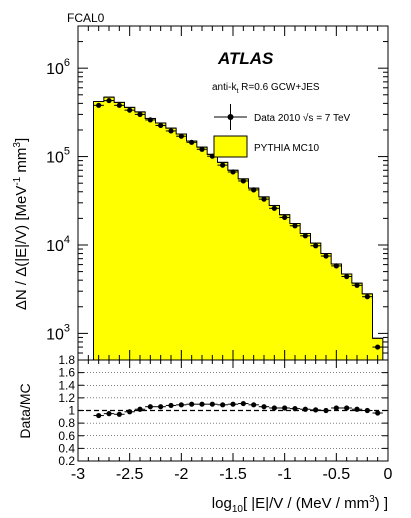  Describe the element at coordinates (181, 474) in the screenshot. I see `x-tick-label-2: -2` at that location.